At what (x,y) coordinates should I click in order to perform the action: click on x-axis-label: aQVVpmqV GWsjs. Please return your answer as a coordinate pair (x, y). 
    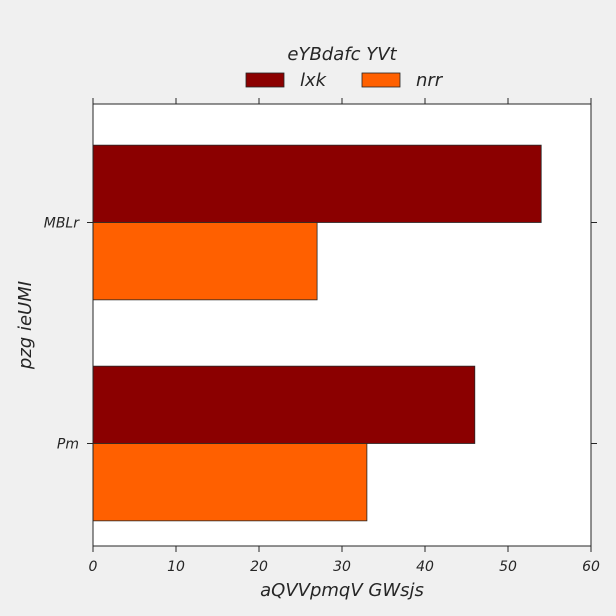
    Looking at the image, I should click on (342, 590).